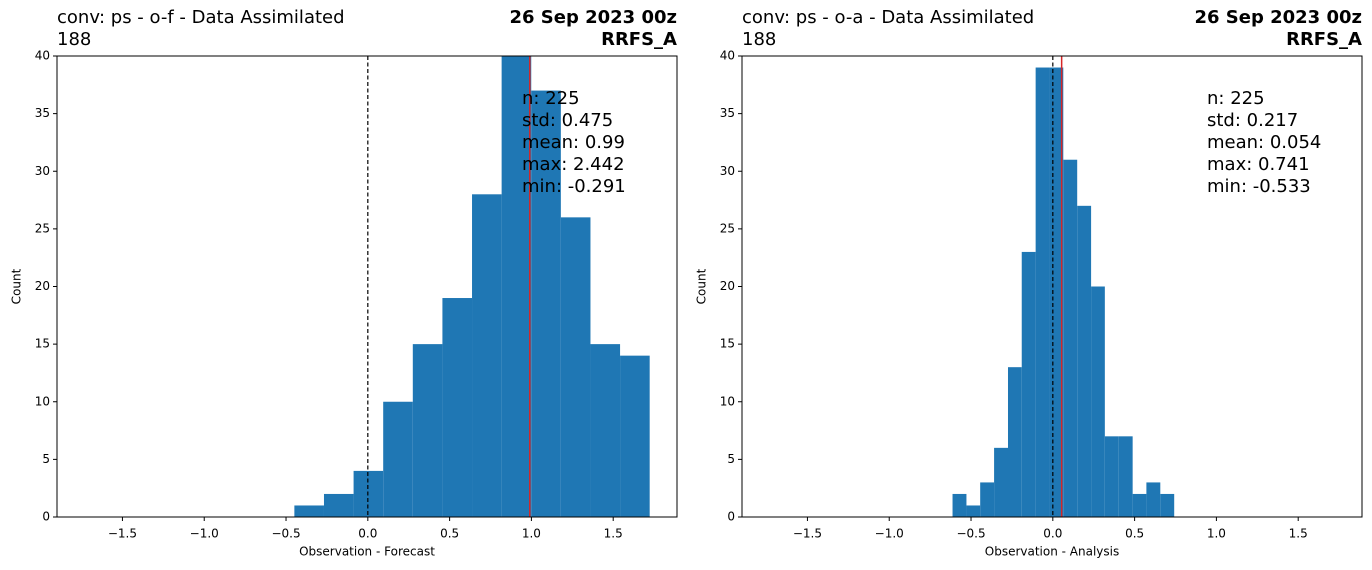 Image resolution: width=1372 pixels, height=570 pixels. Describe the element at coordinates (1264, 142) in the screenshot. I see `stat-text: mean: 0.054` at that location.